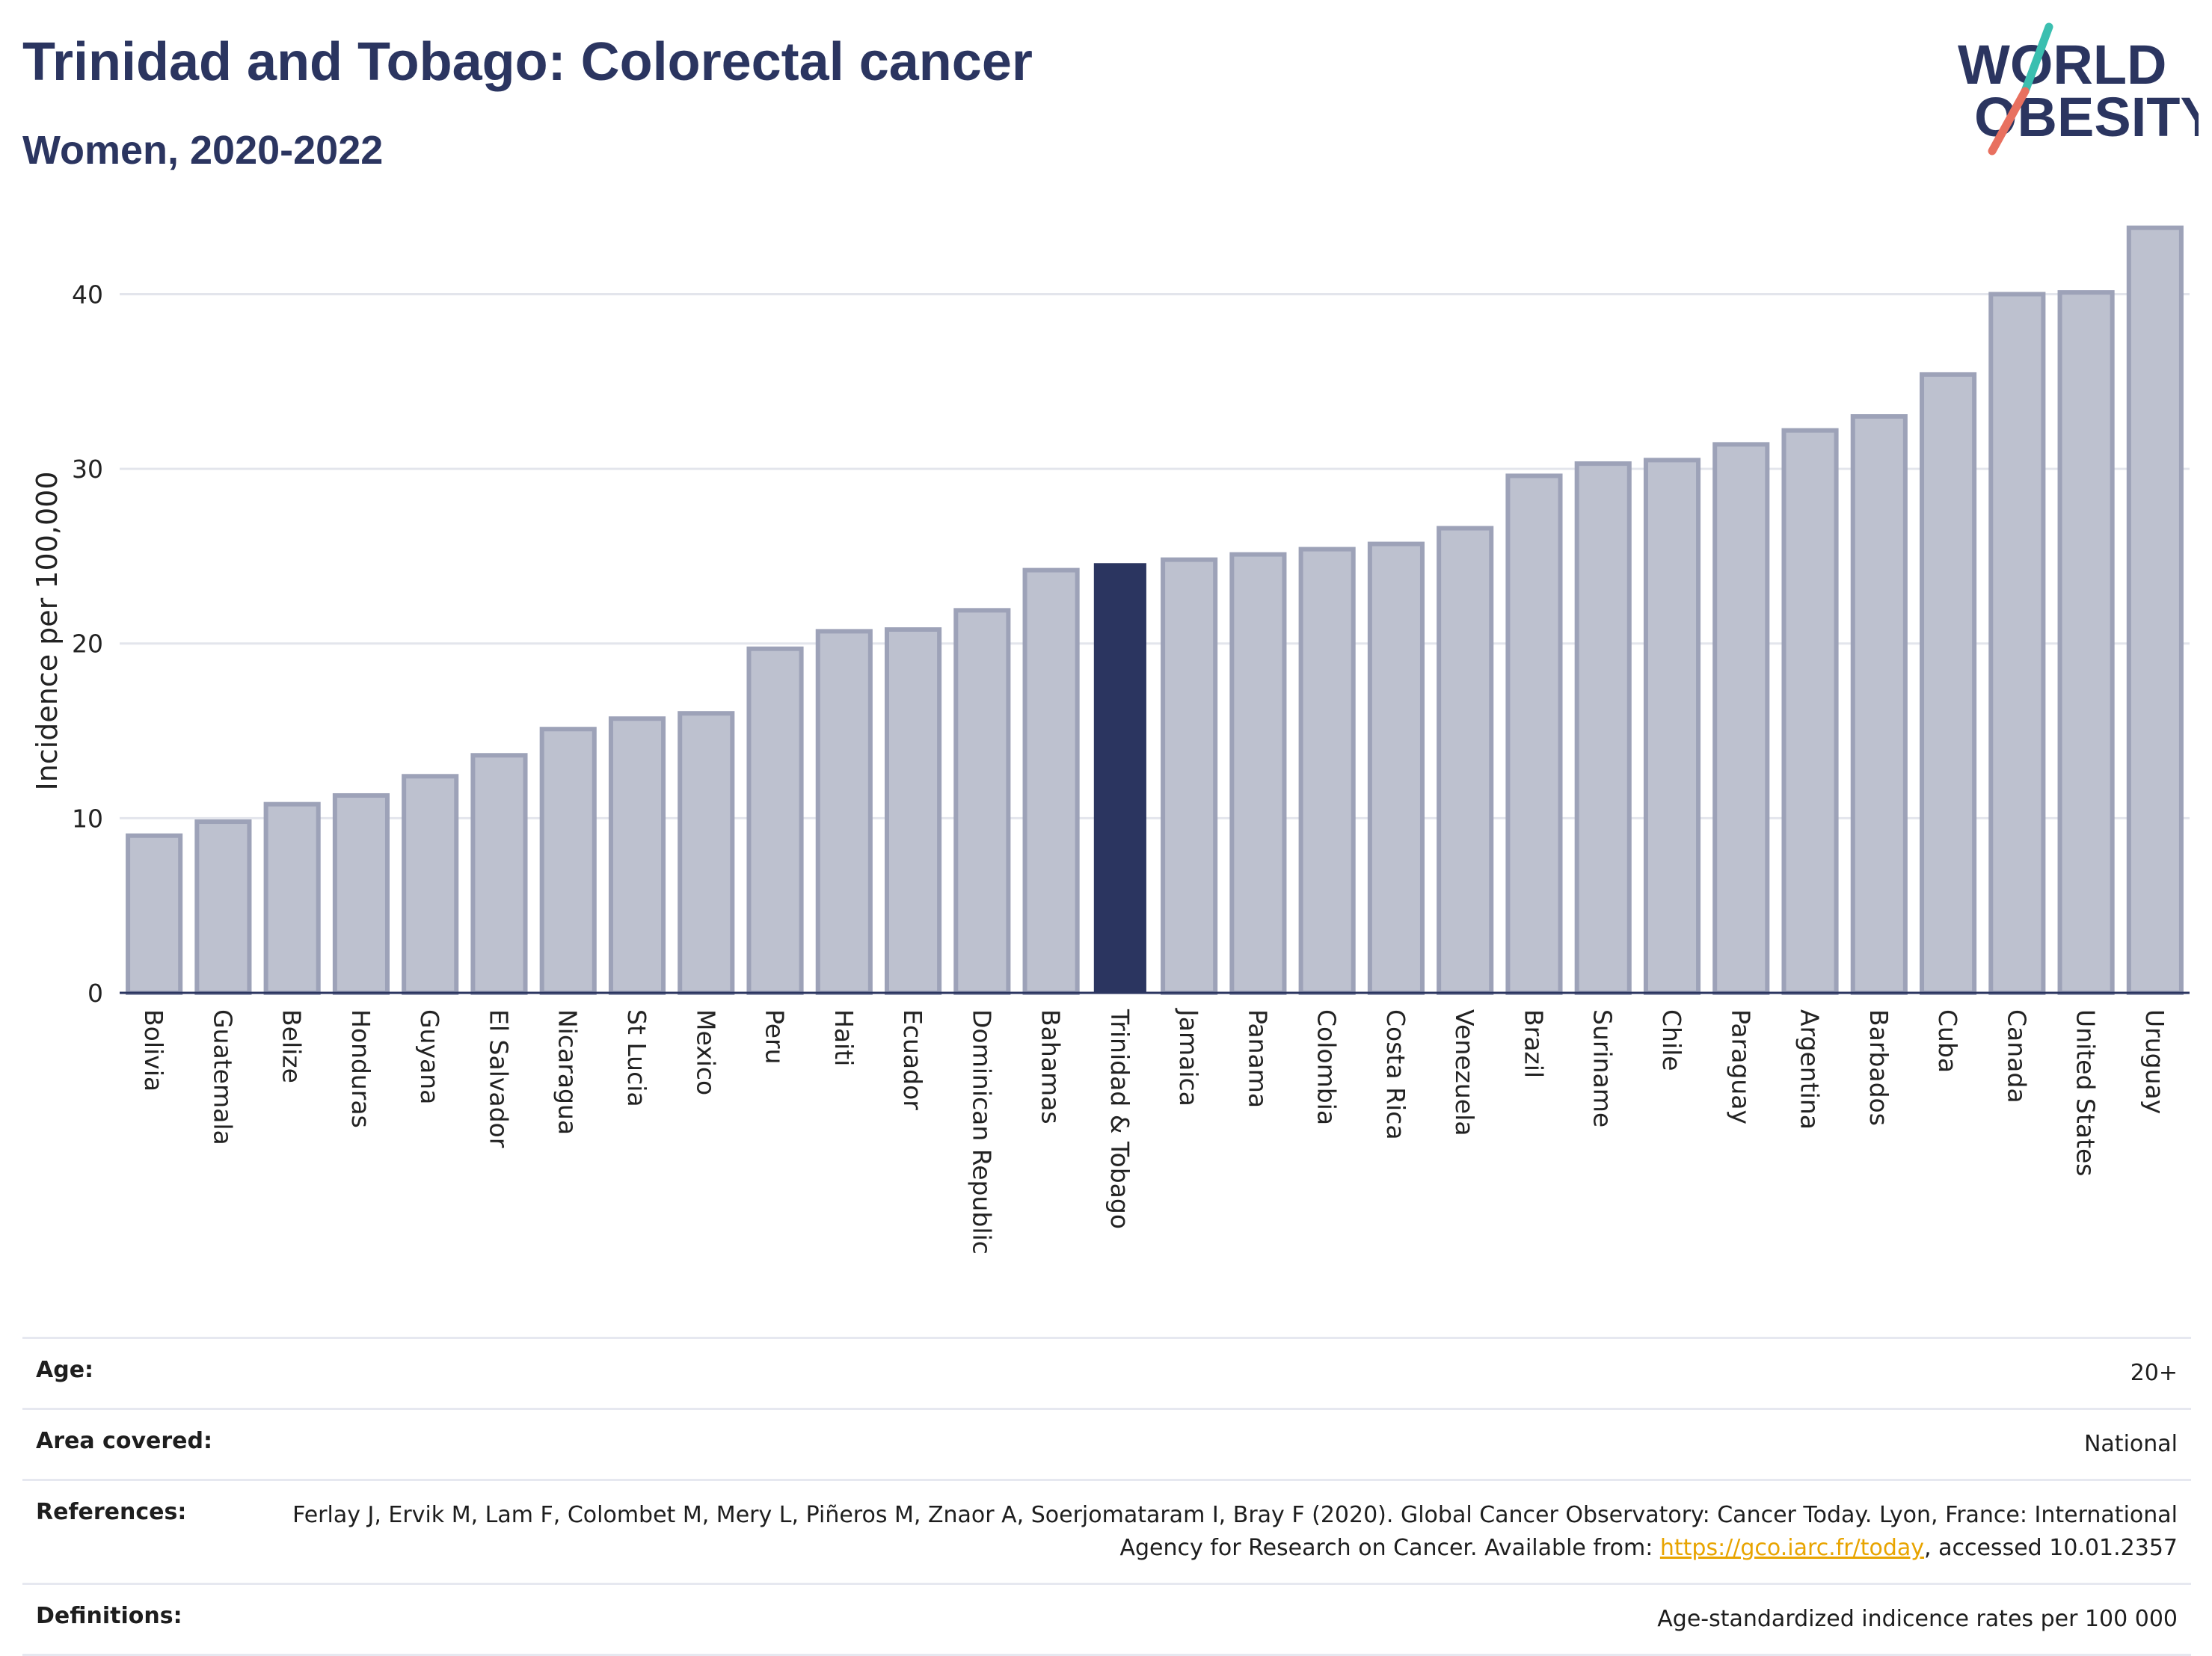 The image size is (2212, 1656). What do you see at coordinates (1464, 1072) in the screenshot?
I see `x-tick-label: Venezuela` at bounding box center [1464, 1072].